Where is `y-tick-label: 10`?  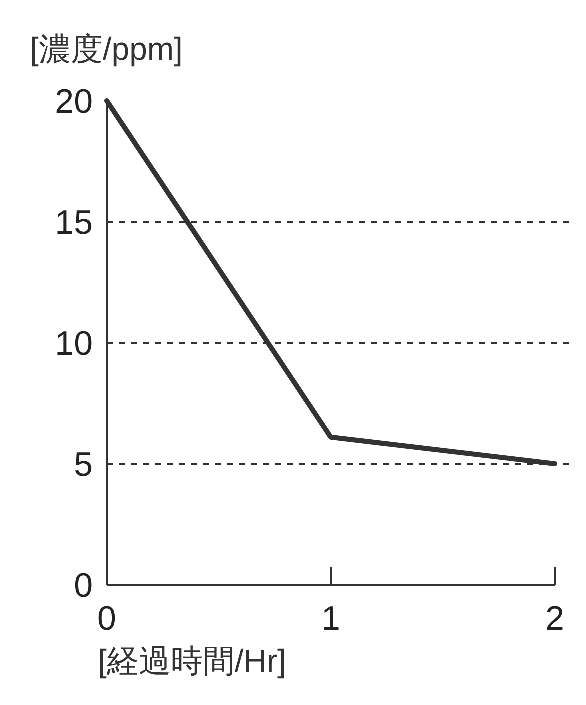
y-tick-label: 10 is located at coordinates (74, 343).